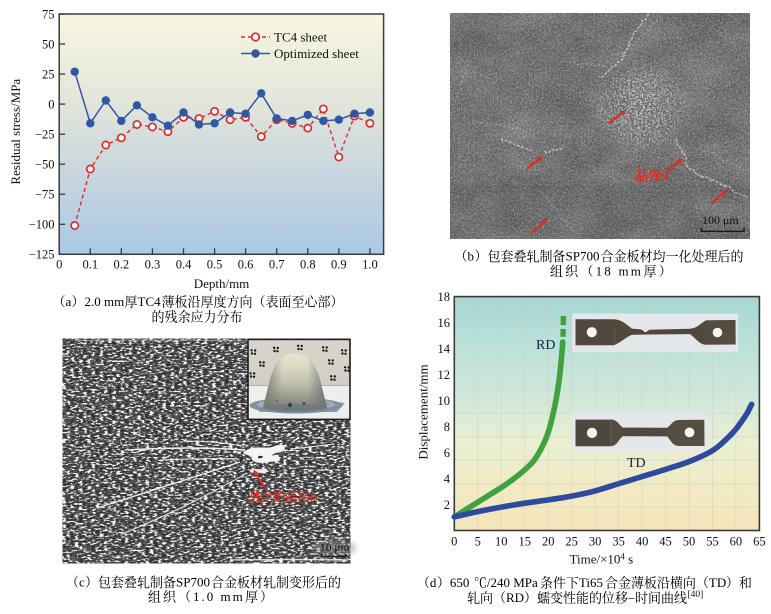 The height and width of the screenshot is (614, 771). Describe the element at coordinates (696, 595) in the screenshot. I see `svg-text: [40]` at that location.